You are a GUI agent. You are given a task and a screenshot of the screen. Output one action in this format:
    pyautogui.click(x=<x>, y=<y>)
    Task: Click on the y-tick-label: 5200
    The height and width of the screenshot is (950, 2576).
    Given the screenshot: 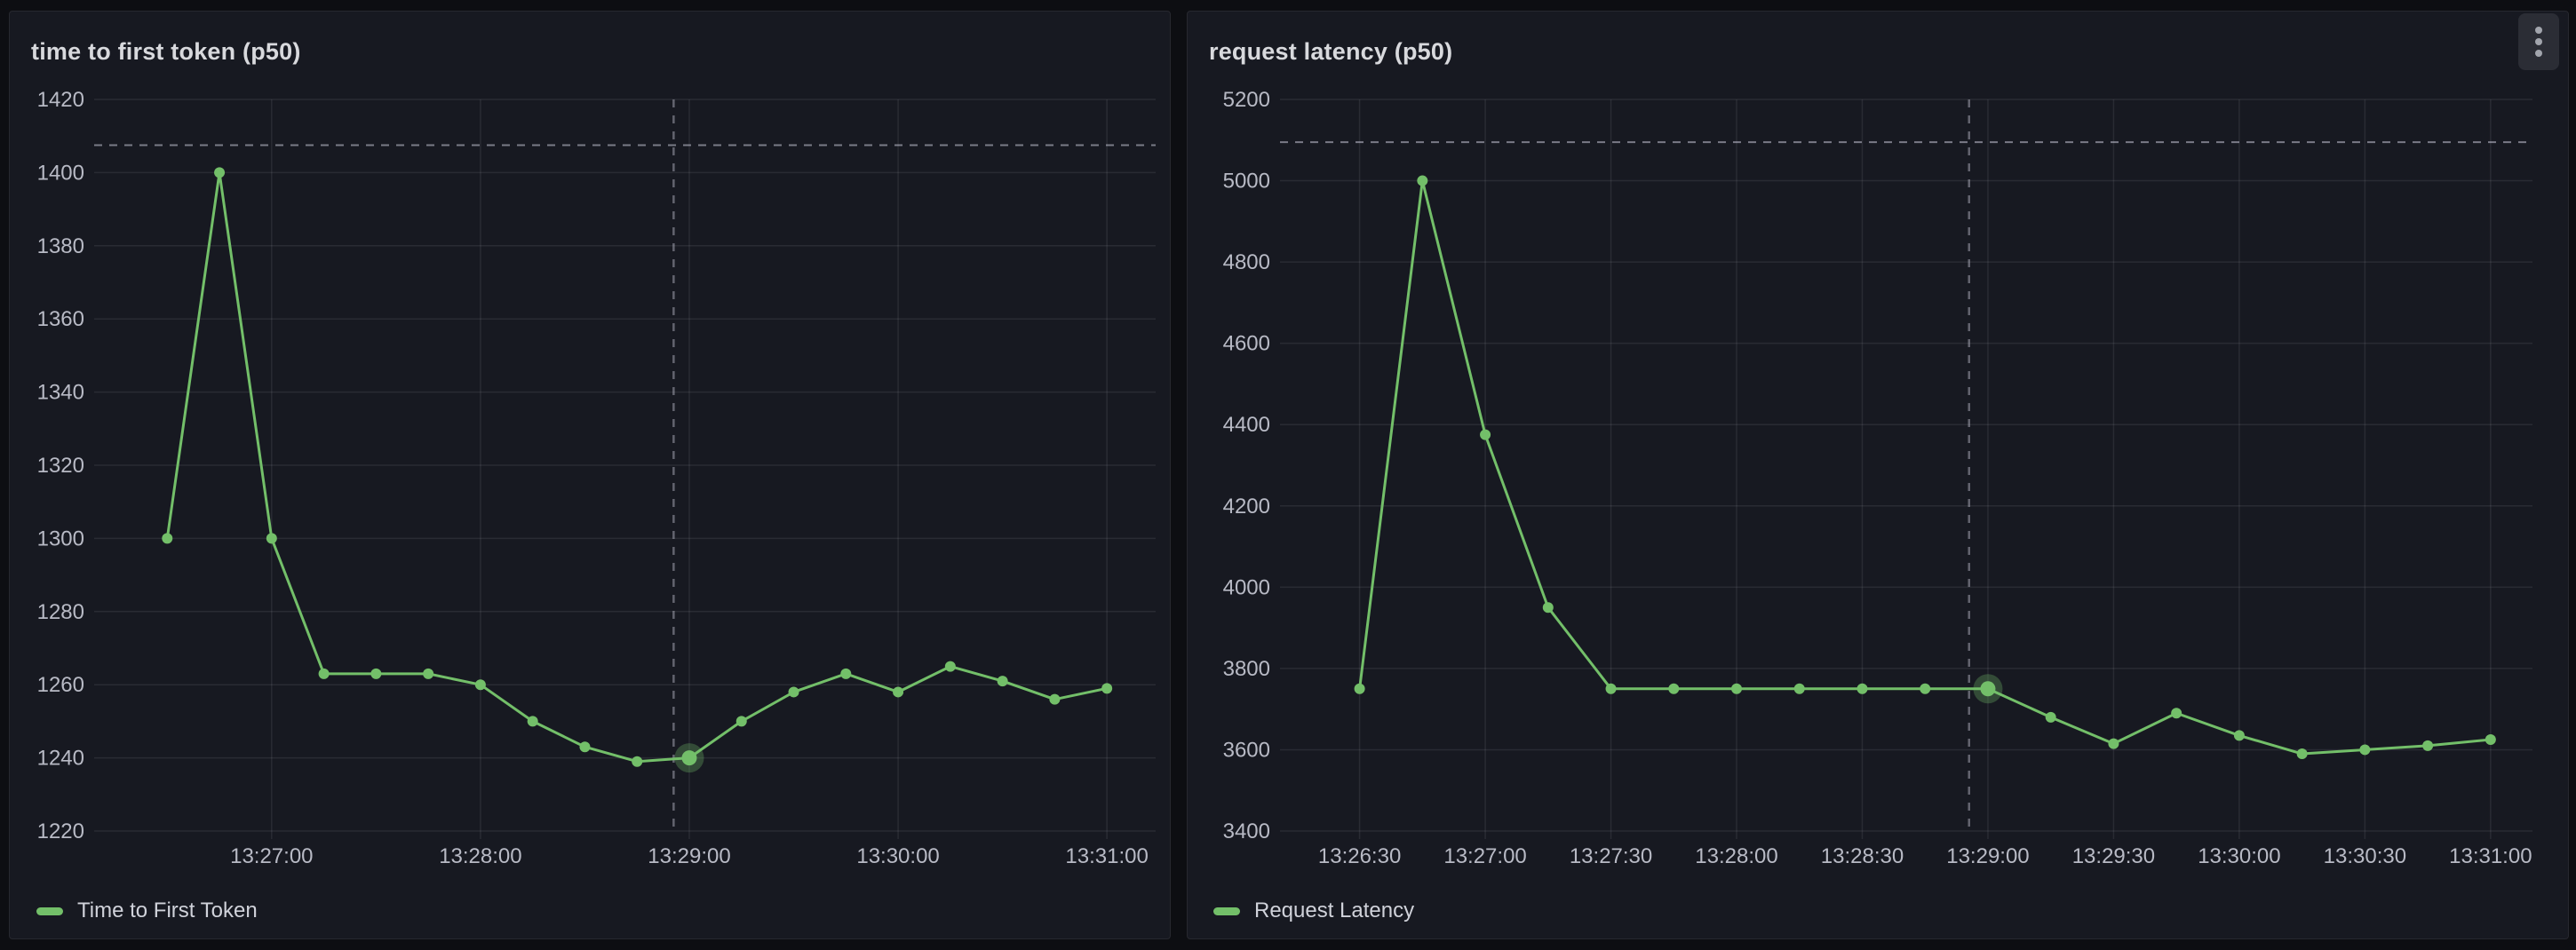 What is the action you would take?
    pyautogui.click(x=1246, y=100)
    